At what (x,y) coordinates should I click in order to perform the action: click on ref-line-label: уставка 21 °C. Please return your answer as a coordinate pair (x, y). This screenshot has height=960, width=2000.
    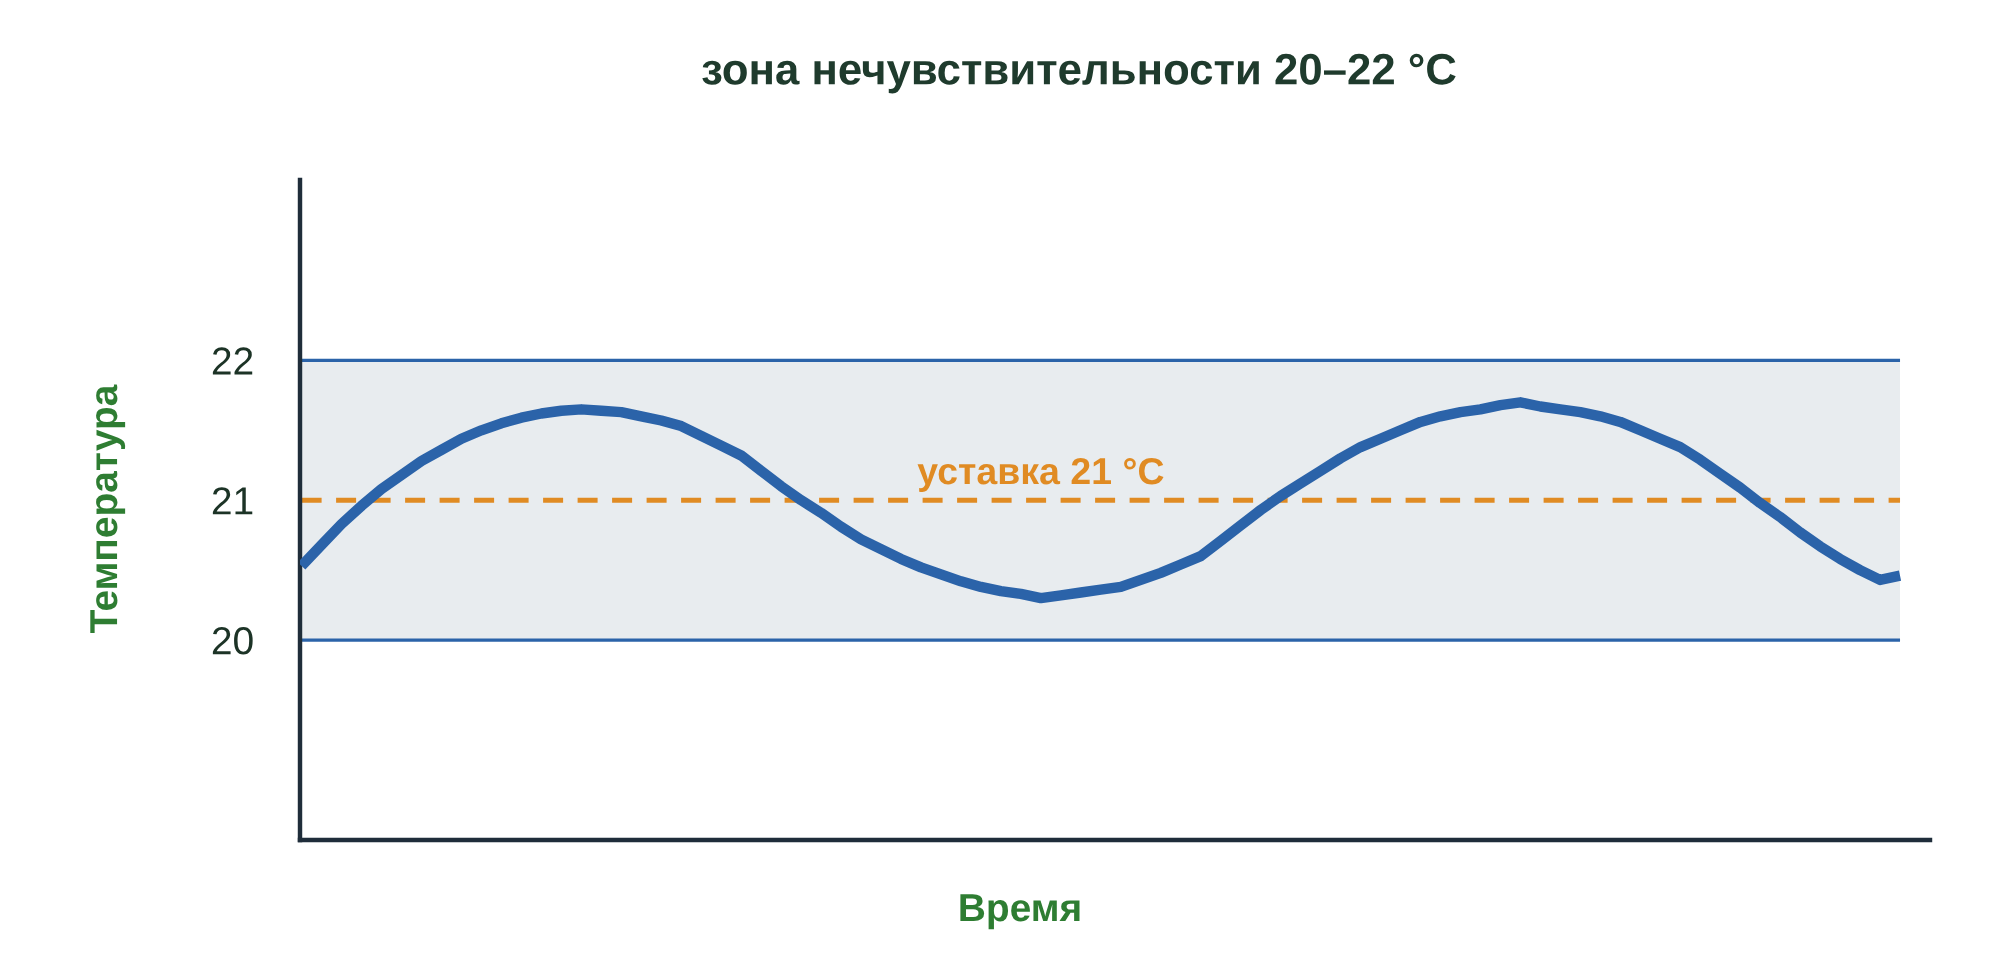
    Looking at the image, I should click on (1040, 474).